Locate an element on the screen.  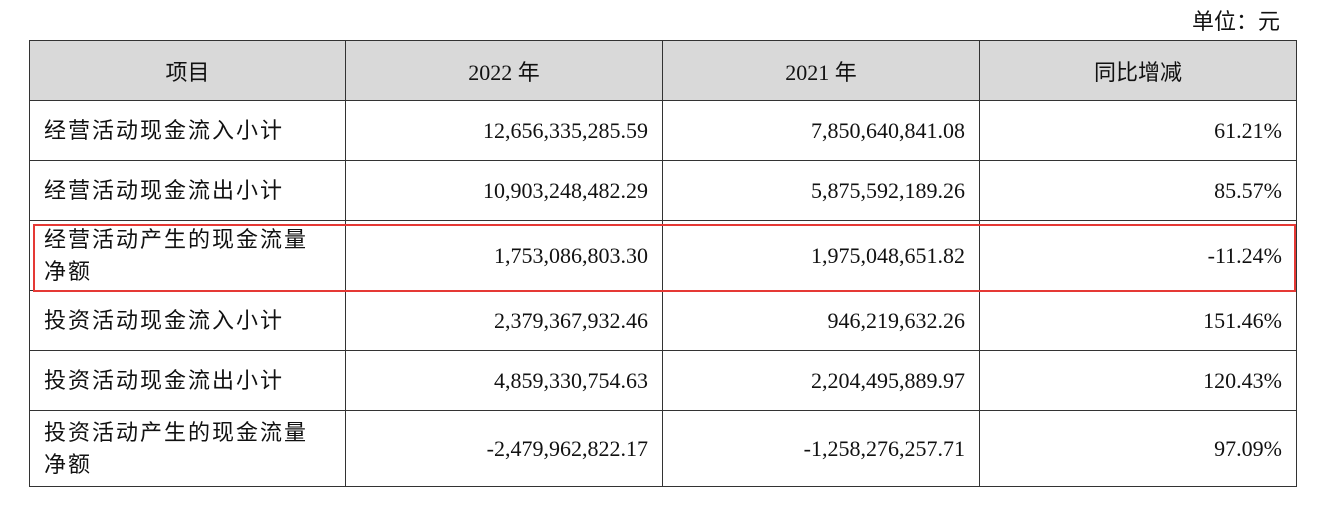
value-cell: 5,875,592,189.26 is located at coordinates (821, 190).